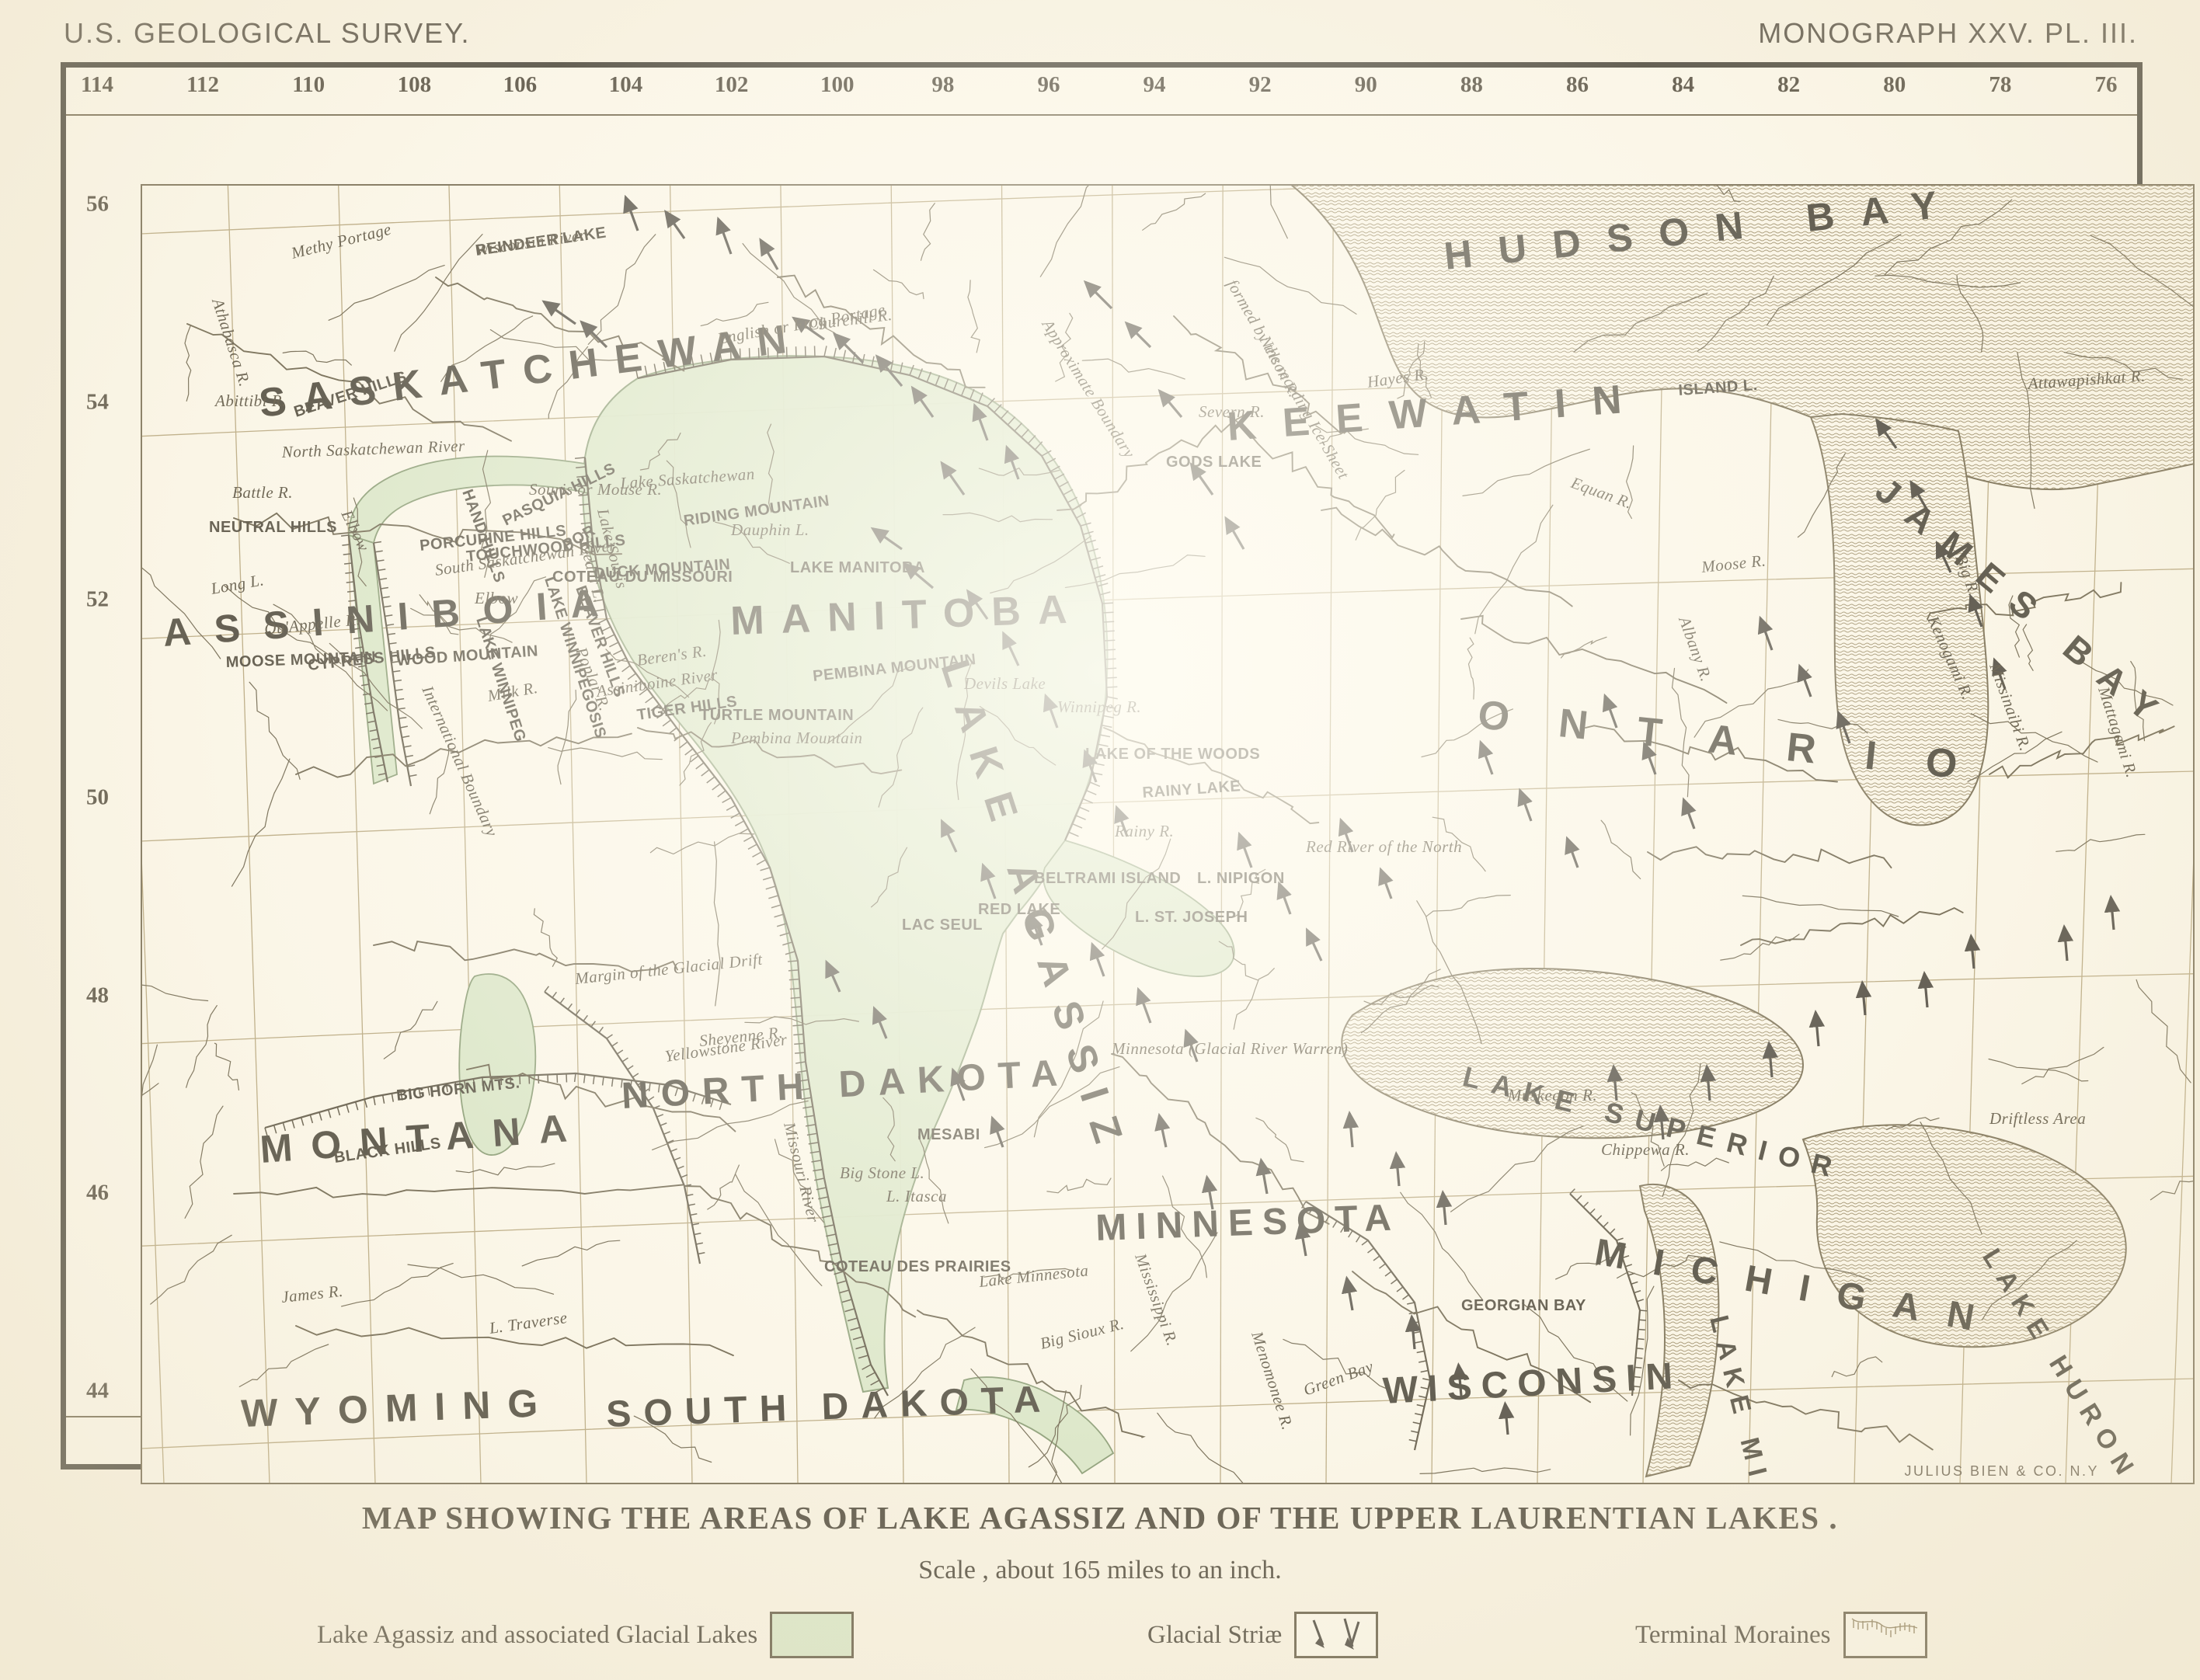 The width and height of the screenshot is (2200, 1680). Describe the element at coordinates (2106, 84) in the screenshot. I see `longitude-tick-76: 76` at that location.